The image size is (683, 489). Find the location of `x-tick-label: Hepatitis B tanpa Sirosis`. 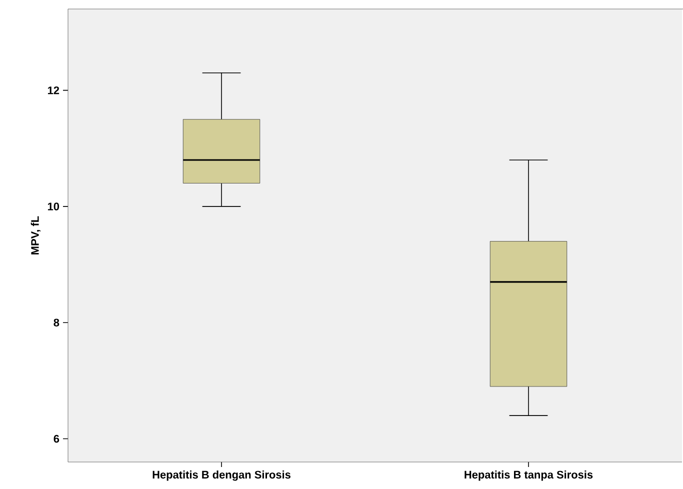

x-tick-label: Hepatitis B tanpa Sirosis is located at coordinates (528, 475).